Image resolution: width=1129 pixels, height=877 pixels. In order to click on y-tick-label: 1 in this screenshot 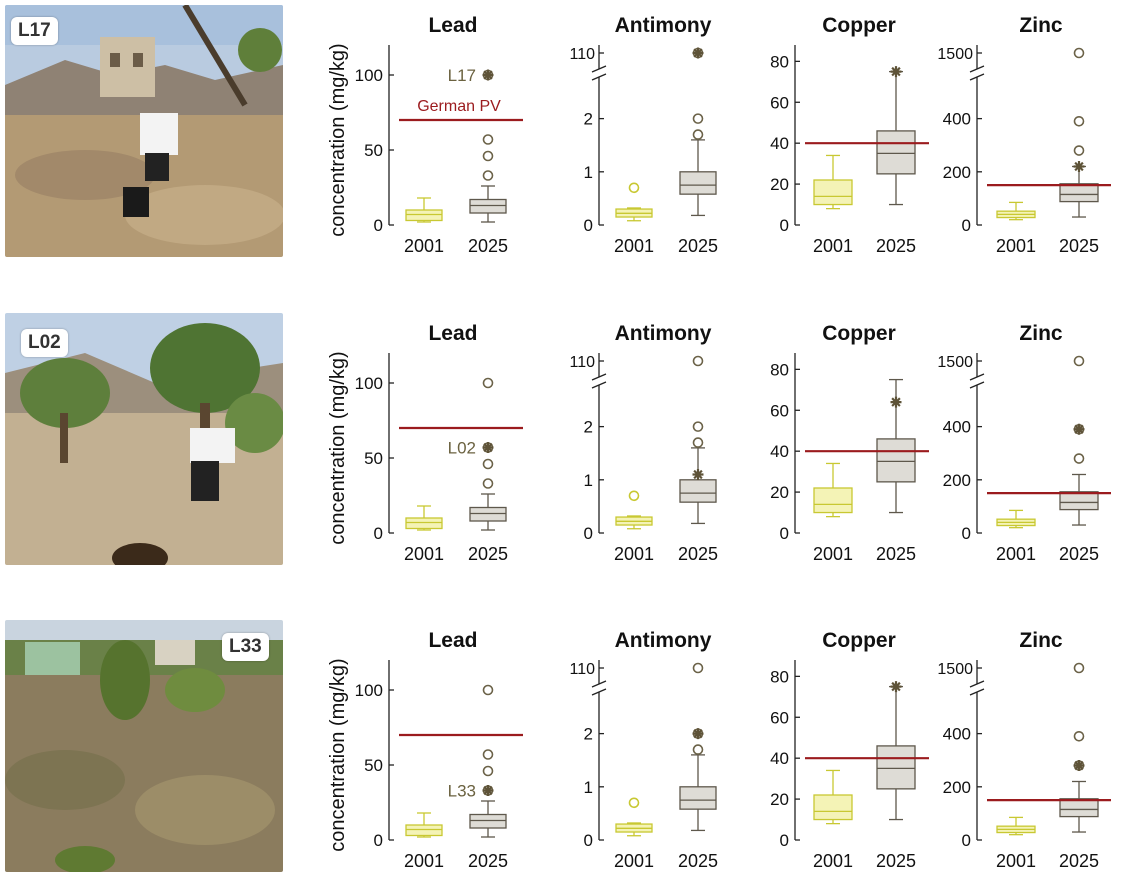, I will do `click(588, 480)`.